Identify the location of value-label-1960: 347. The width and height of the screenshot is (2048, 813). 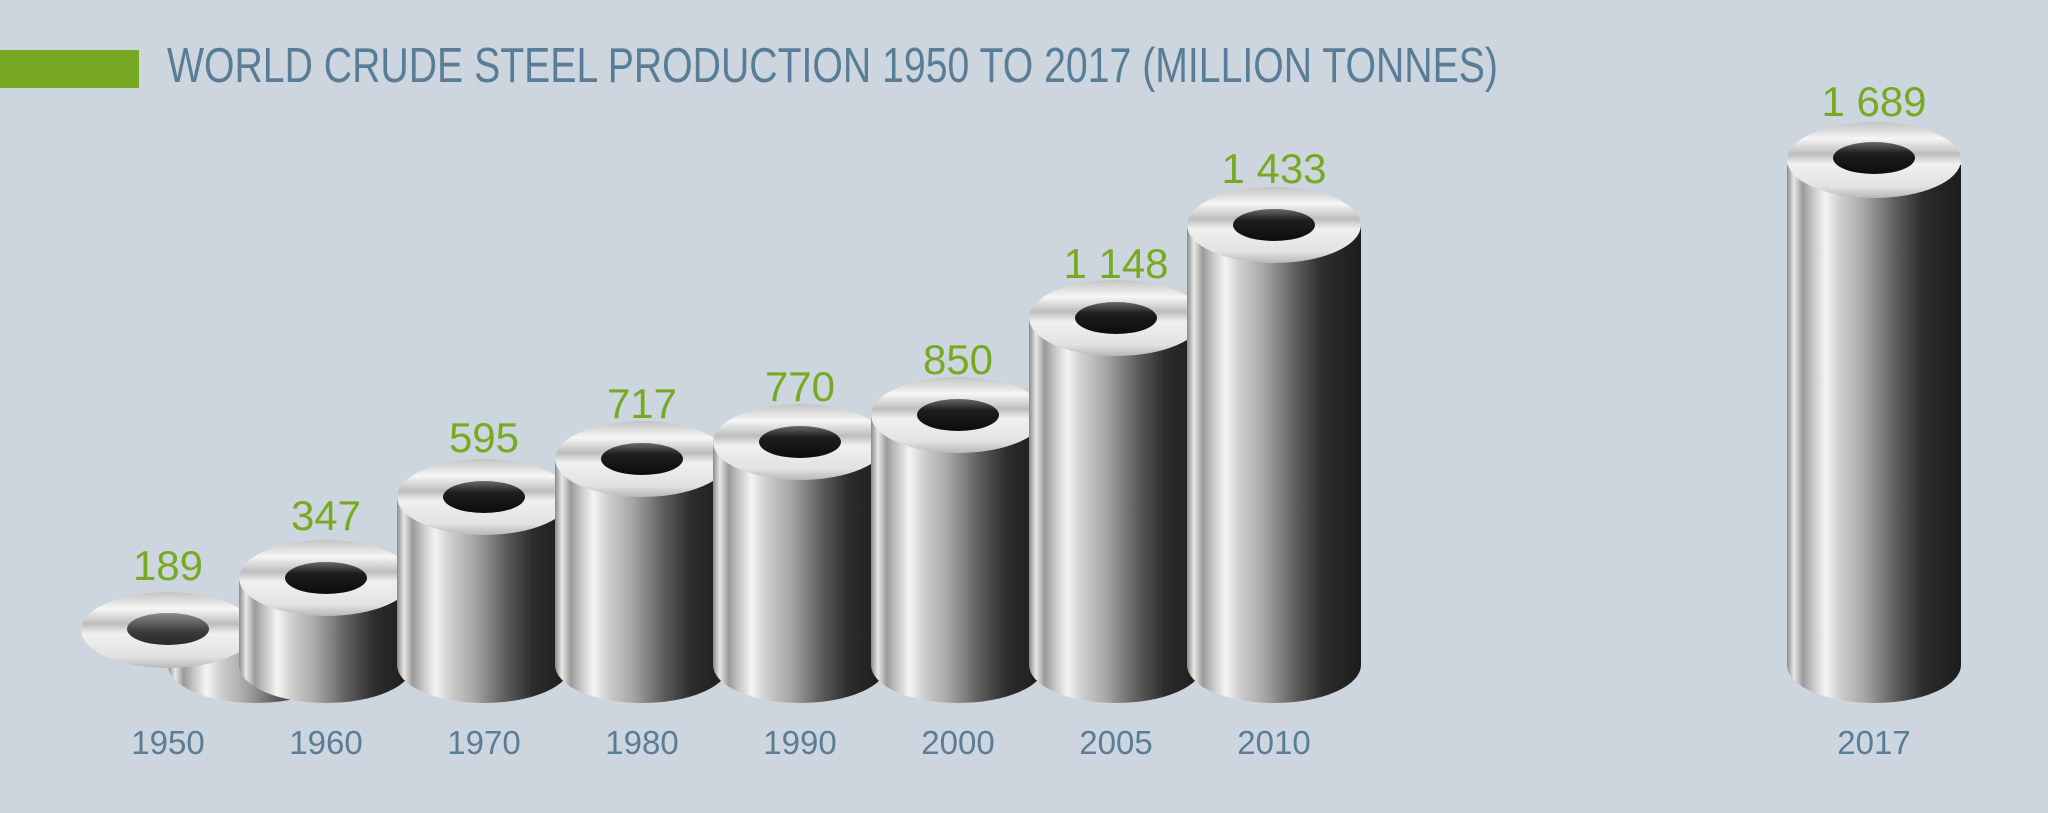
(326, 515).